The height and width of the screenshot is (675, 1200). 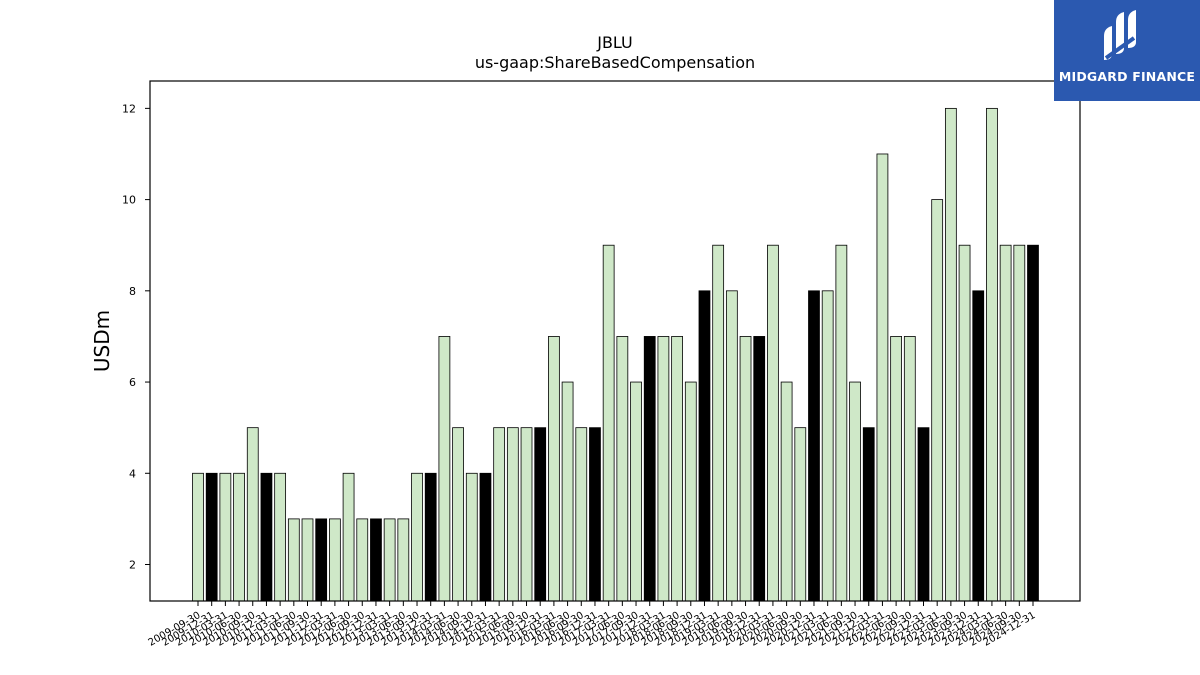 I want to click on logo-mark-icon, so click(x=1120, y=35).